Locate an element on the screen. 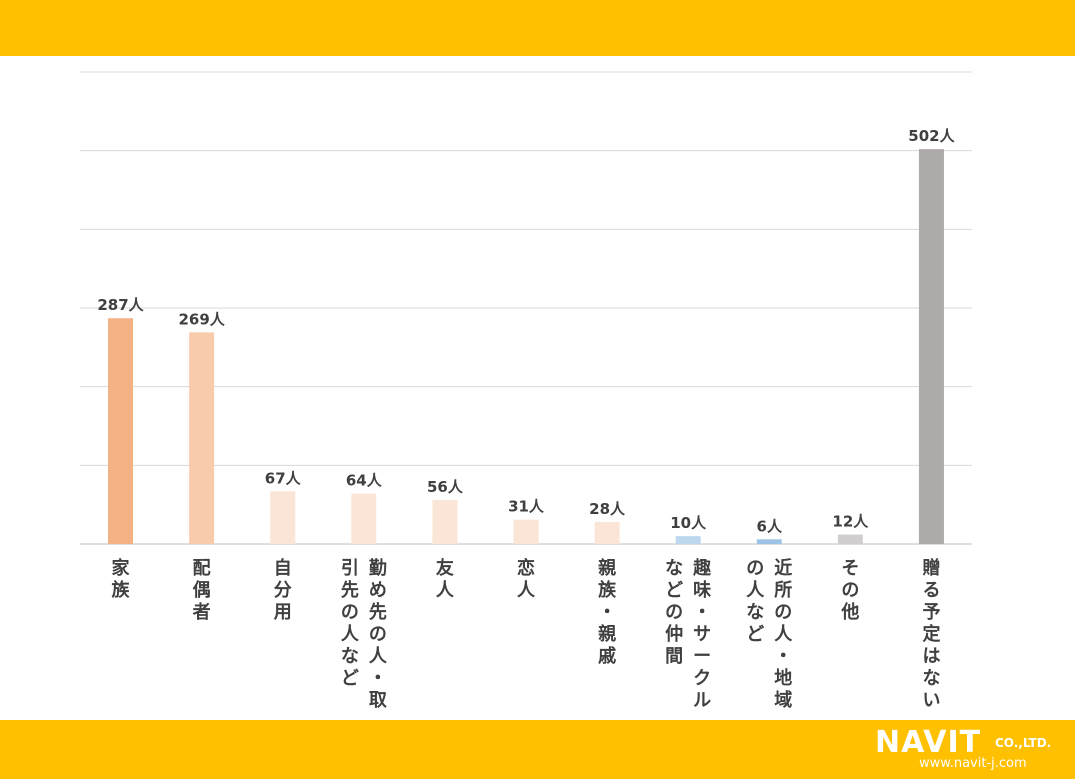 The image size is (1075, 779). logo-main-text: NAVIT is located at coordinates (928, 742).